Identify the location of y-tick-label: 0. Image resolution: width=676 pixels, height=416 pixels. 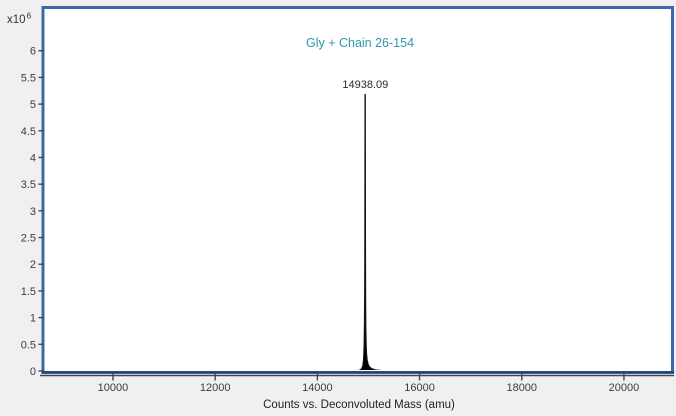
(33, 372).